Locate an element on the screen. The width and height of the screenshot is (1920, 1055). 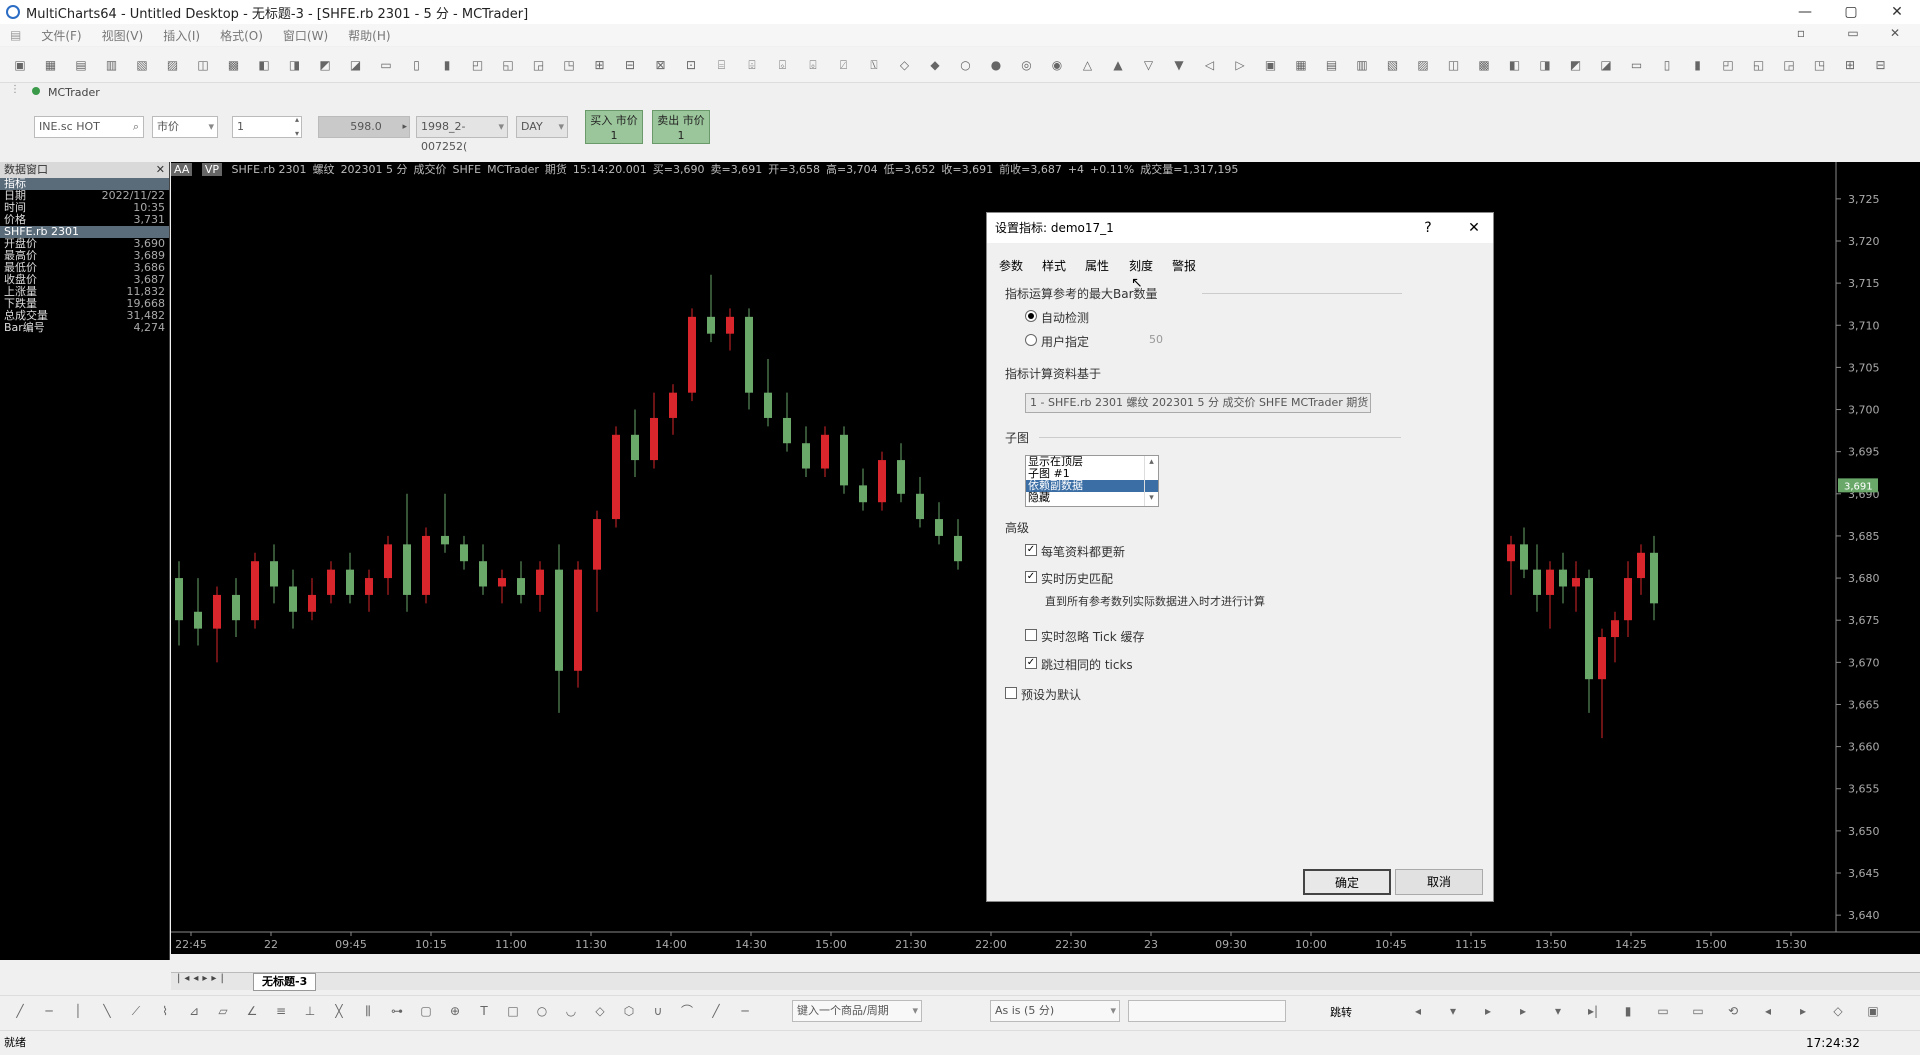
toolbar-tool-icon: ⍁ is located at coordinates (843, 65).